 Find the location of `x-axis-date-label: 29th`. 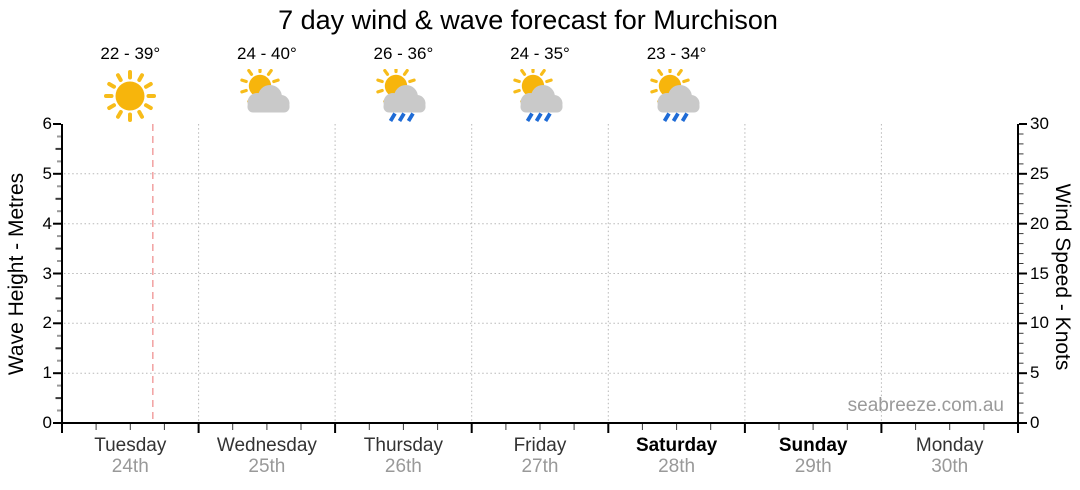

x-axis-date-label: 29th is located at coordinates (813, 466).